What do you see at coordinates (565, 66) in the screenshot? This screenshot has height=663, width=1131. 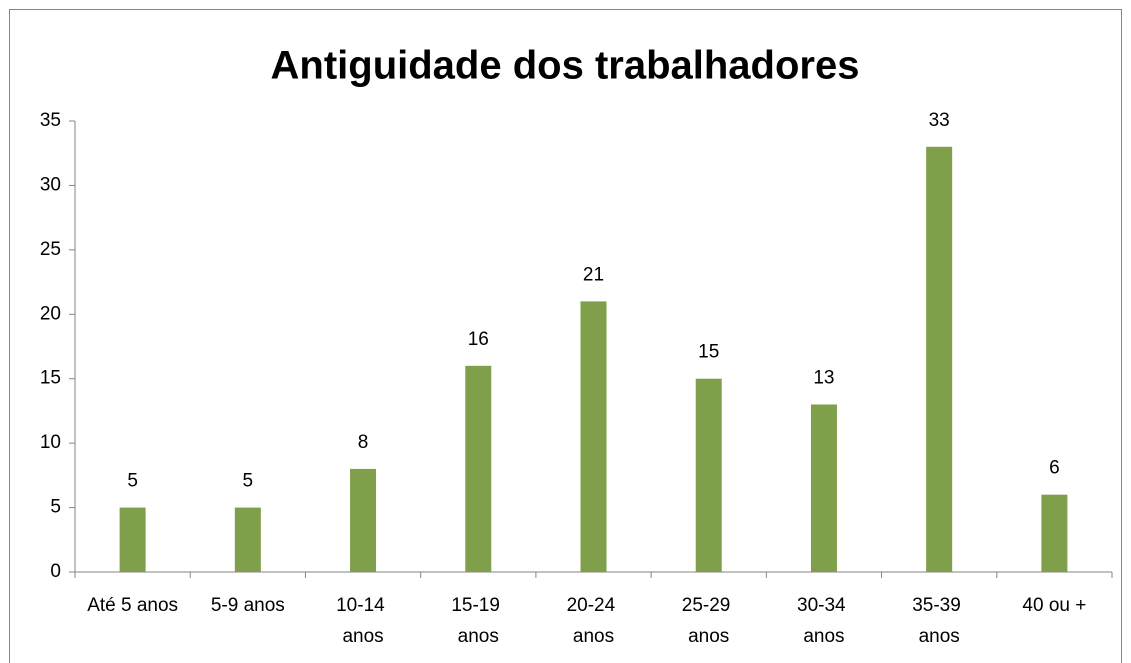 I see `chart-title: Antiguidade dos trabalhadores` at bounding box center [565, 66].